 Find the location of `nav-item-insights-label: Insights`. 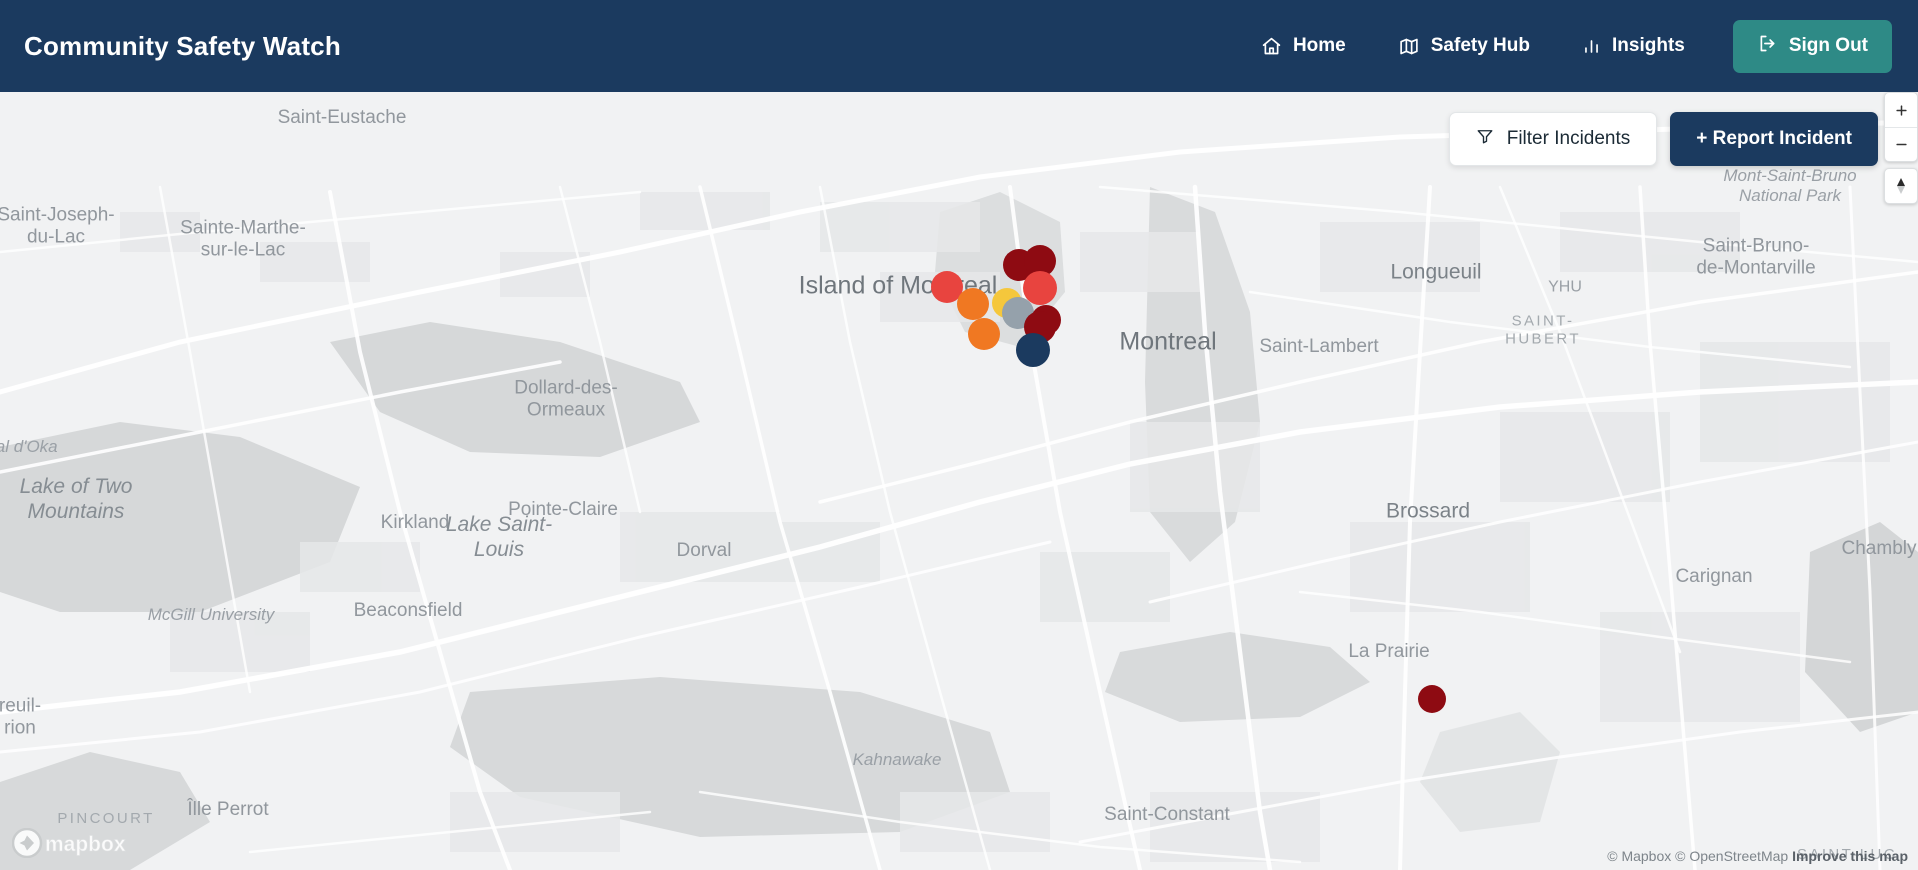

nav-item-insights-label: Insights is located at coordinates (1648, 45).